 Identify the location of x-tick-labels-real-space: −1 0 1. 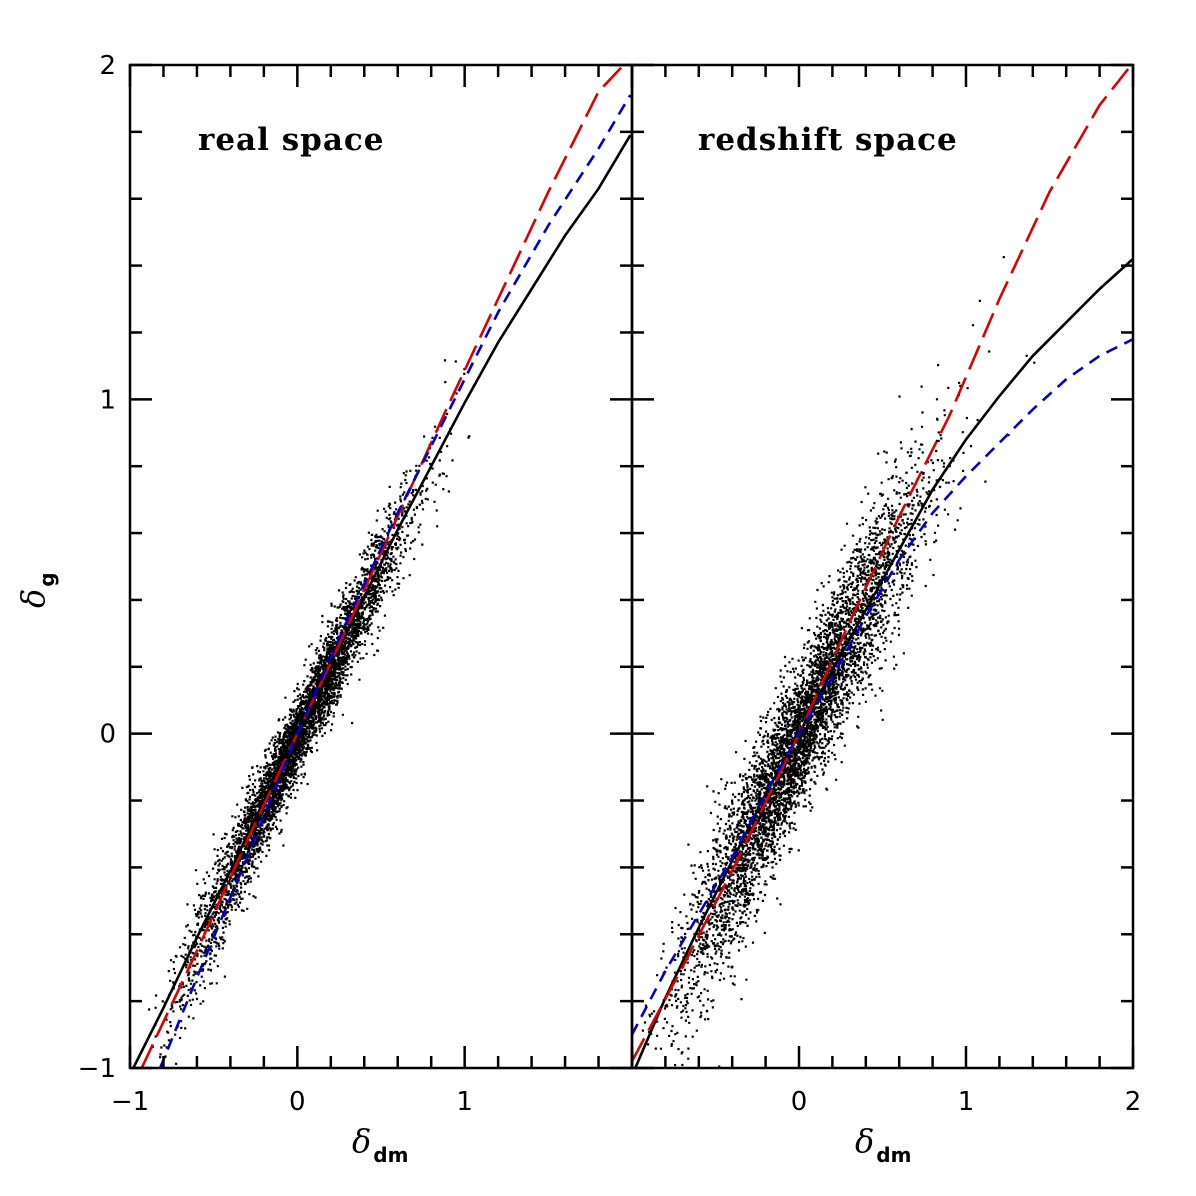
(292, 1102).